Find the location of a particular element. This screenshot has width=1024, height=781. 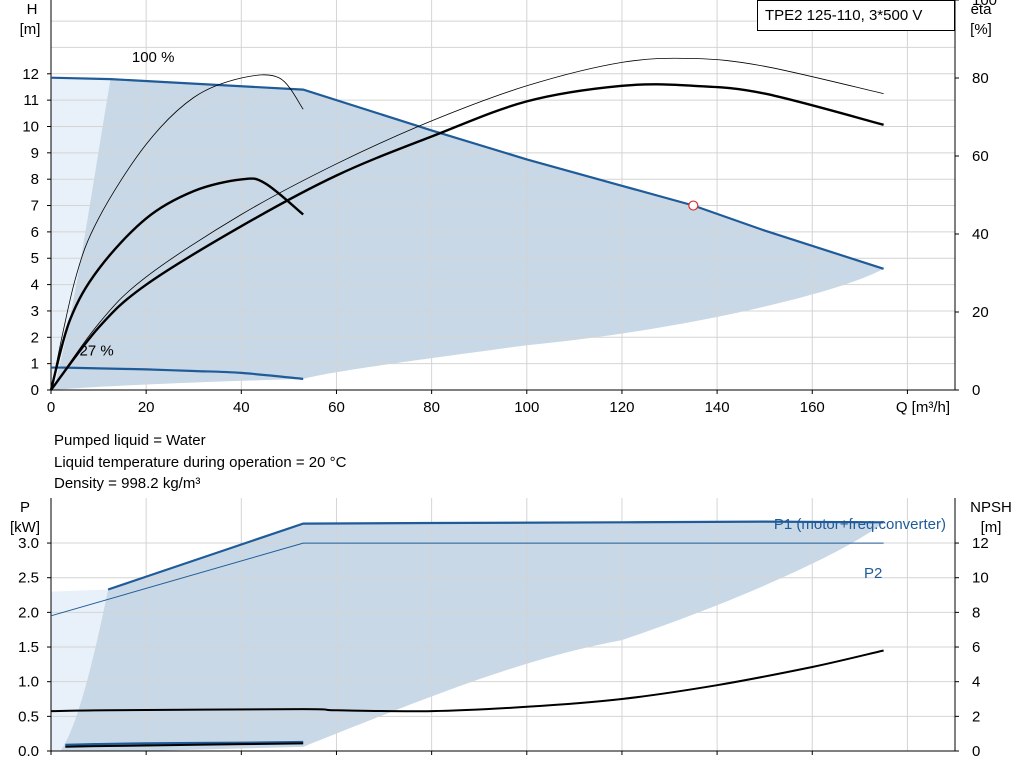

x-tick-label: 20 is located at coordinates (146, 407).